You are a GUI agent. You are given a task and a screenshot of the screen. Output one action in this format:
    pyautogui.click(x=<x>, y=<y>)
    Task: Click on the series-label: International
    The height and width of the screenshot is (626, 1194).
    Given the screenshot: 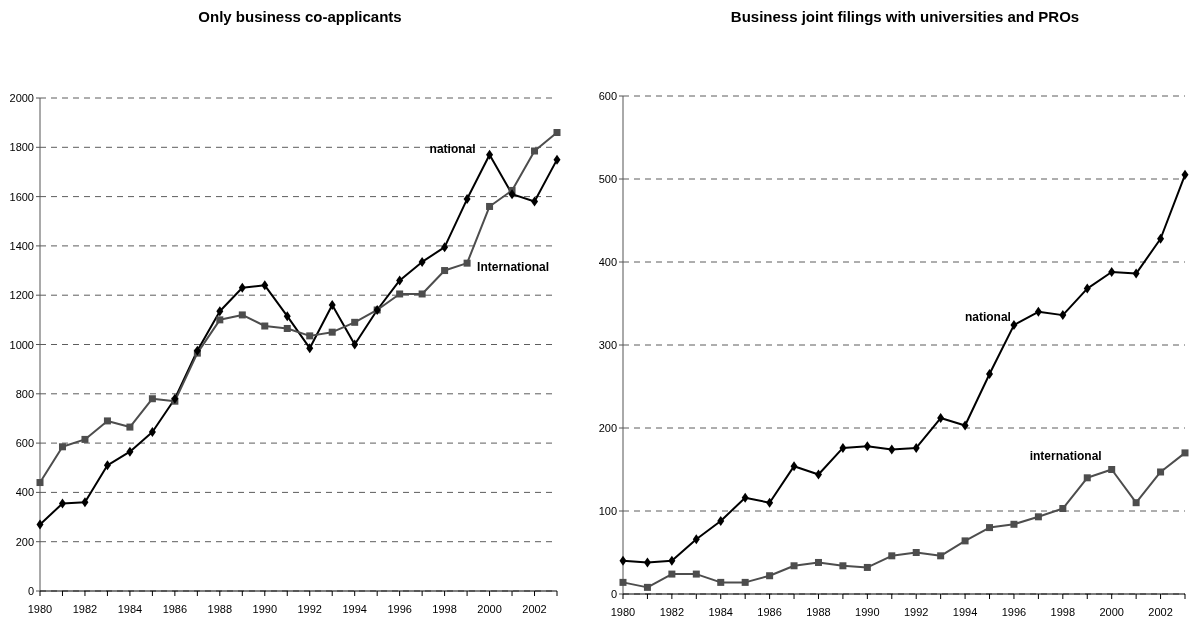 What is the action you would take?
    pyautogui.click(x=513, y=267)
    